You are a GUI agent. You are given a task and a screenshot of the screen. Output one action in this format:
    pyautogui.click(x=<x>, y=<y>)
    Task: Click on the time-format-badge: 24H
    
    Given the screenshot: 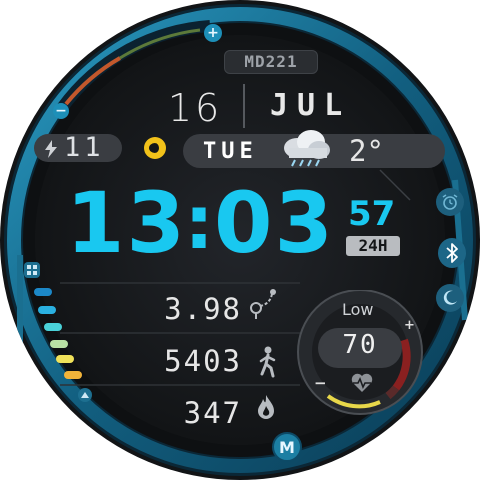 What is the action you would take?
    pyautogui.click(x=373, y=246)
    